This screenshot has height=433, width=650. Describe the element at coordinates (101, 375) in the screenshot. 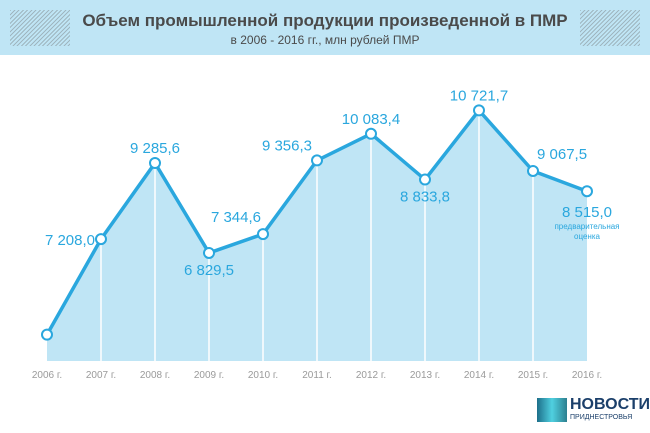

I see `x-tick-label: 2007 г.` at that location.